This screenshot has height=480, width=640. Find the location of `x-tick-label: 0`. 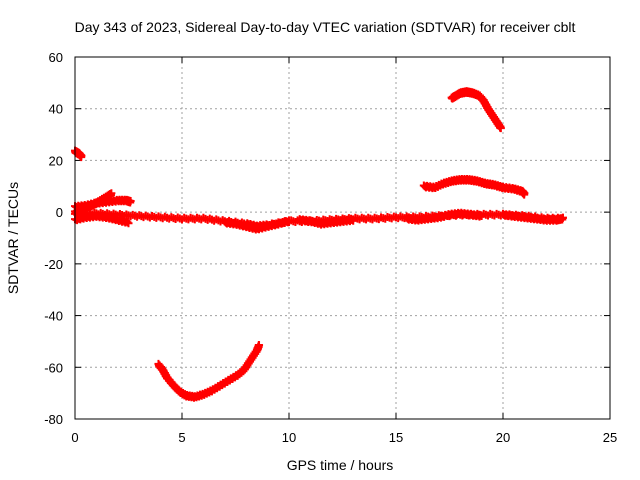

x-tick-label: 0 is located at coordinates (74, 437).